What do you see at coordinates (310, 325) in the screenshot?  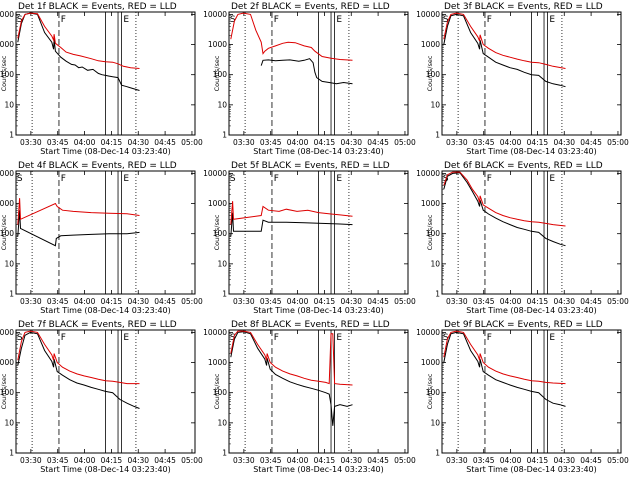 I see `chart-title: Det 8f BLACK = Events, RED = LLD` at bounding box center [310, 325].